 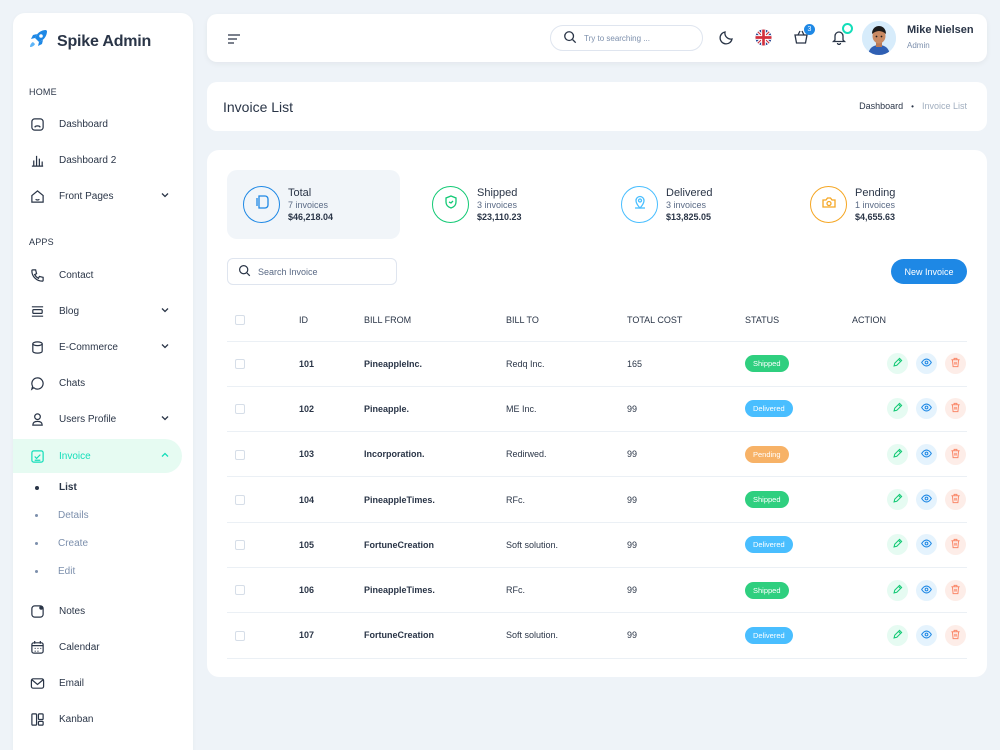 I want to click on bell-icon, so click(x=839, y=39).